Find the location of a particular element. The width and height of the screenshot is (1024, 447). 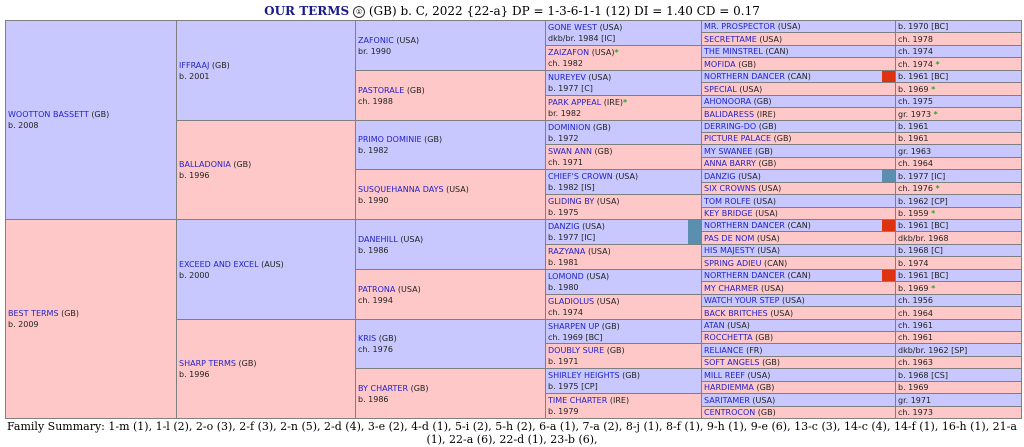

horse-name-line: SWAN ANN (GB) is located at coordinates (624, 151).